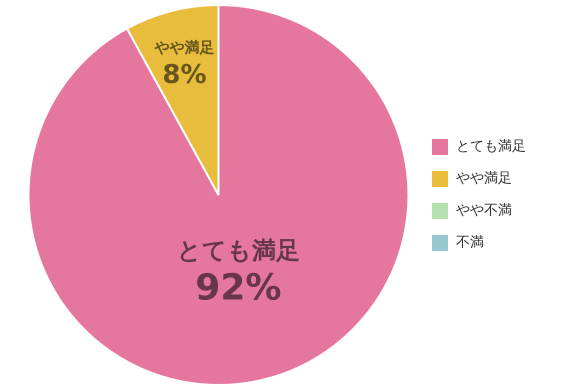 This screenshot has height=390, width=566. Describe the element at coordinates (470, 242) in the screenshot. I see `legend-label: 不満` at that location.